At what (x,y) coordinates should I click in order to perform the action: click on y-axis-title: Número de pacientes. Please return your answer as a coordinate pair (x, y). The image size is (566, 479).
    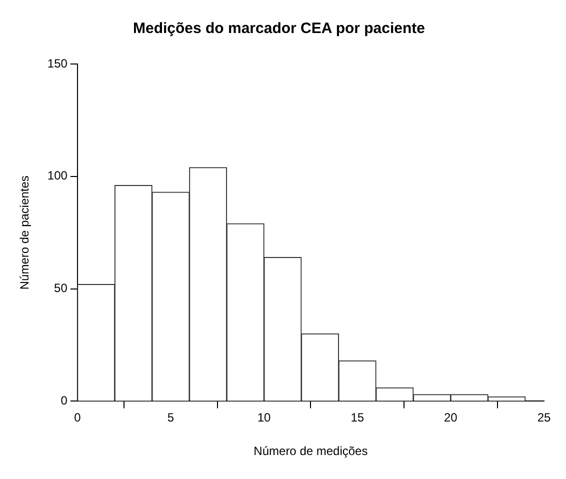
    Looking at the image, I should click on (25, 233).